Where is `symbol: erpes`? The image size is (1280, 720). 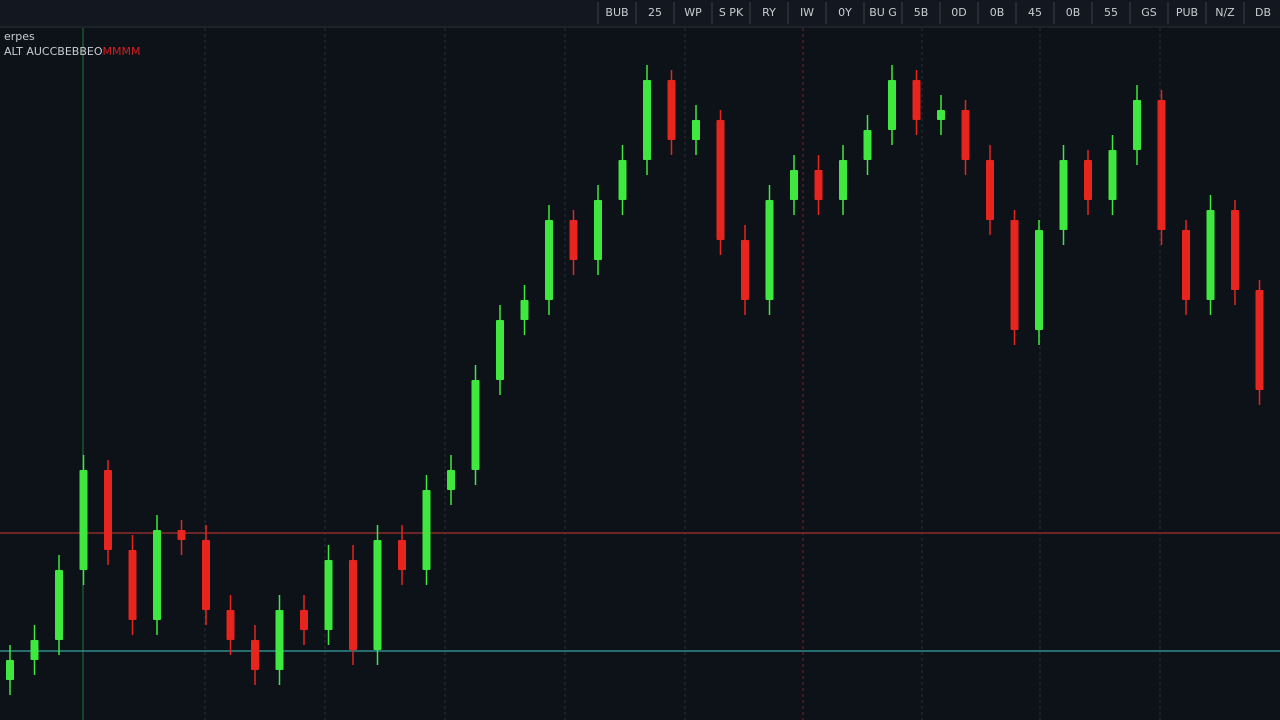
symbol: erpes is located at coordinates (19, 36).